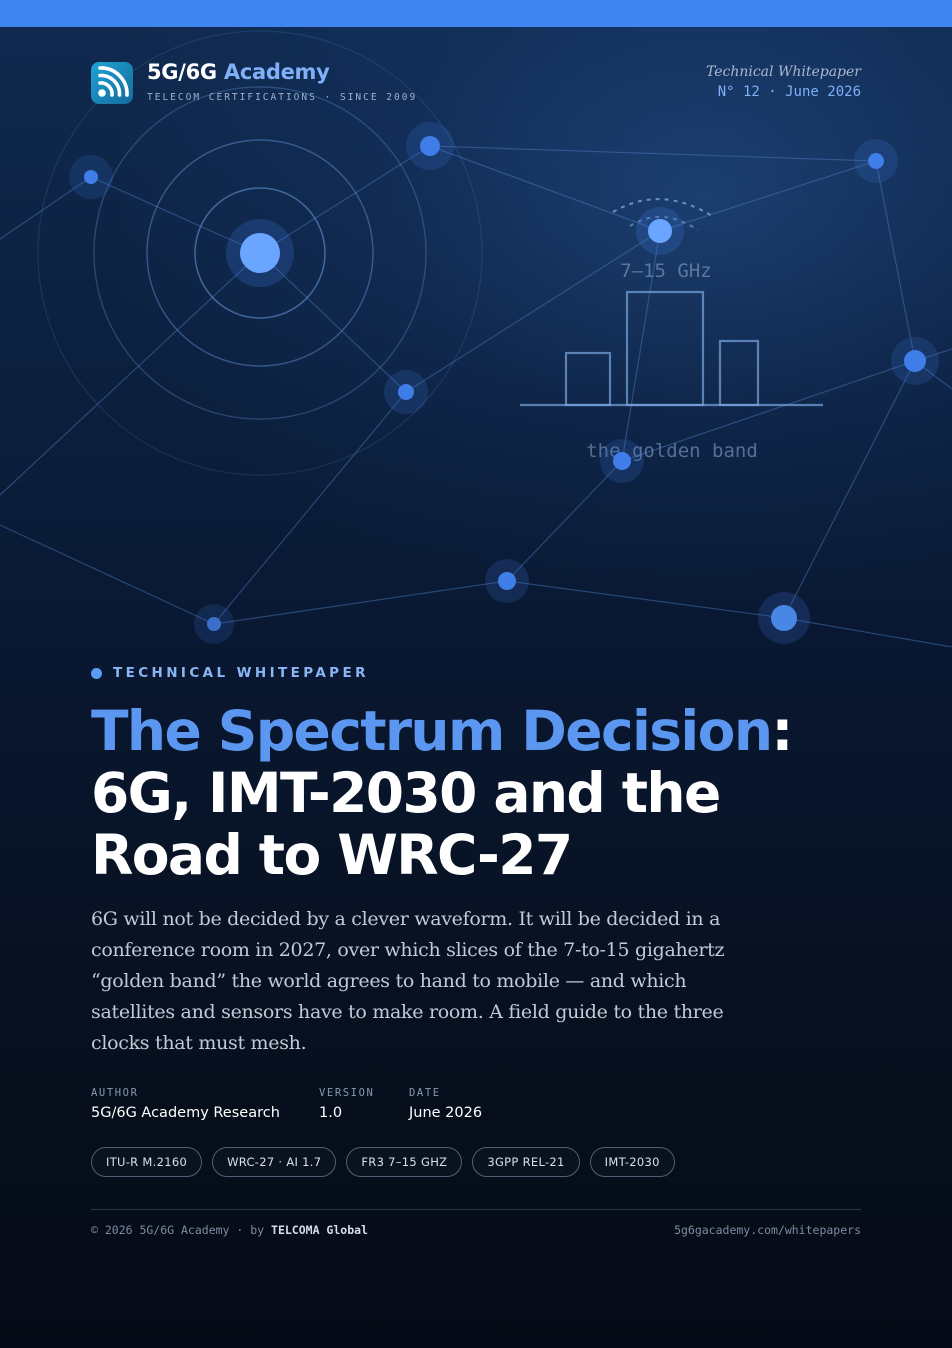 The width and height of the screenshot is (952, 1348). Describe the element at coordinates (96, 673) in the screenshot. I see `kicker-dot-icon` at that location.